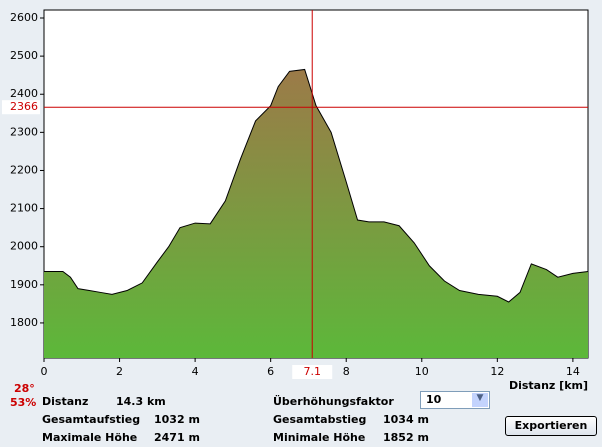  Describe the element at coordinates (195, 371) in the screenshot. I see `x-tick-label: 4` at that location.